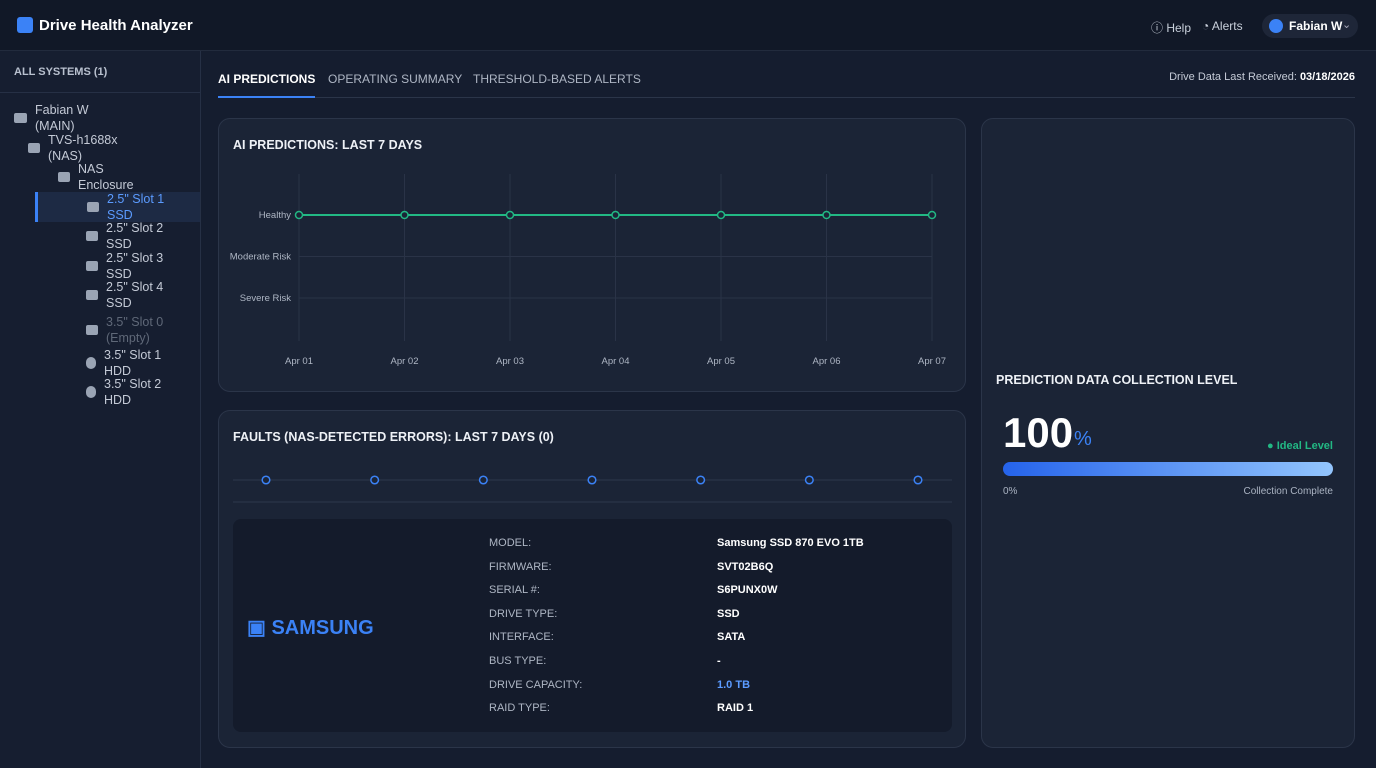 This screenshot has height=768, width=1376. What do you see at coordinates (1038, 432) in the screenshot?
I see `collection-value: 100` at bounding box center [1038, 432].